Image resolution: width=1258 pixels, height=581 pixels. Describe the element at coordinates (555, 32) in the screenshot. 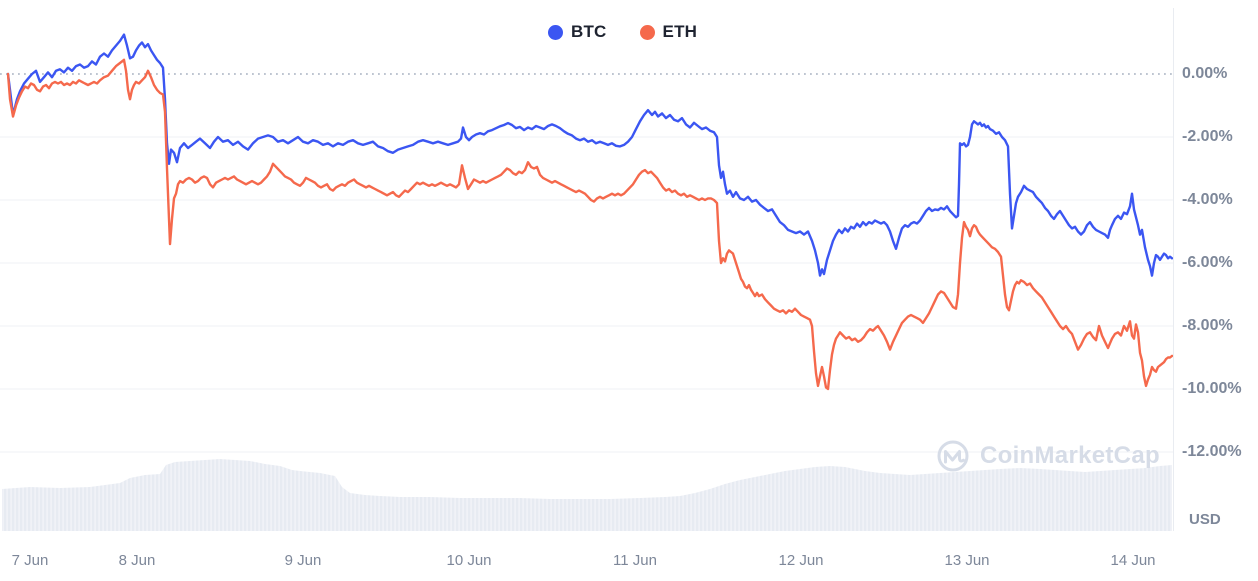

I see `btc-legend-dot-icon` at that location.